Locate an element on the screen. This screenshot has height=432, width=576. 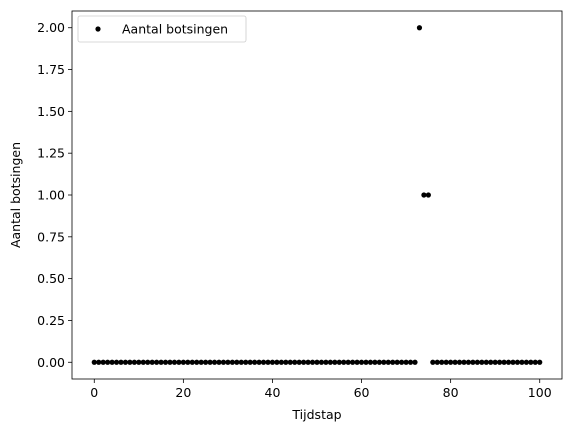
y-tick-label: 0.50 is located at coordinates (51, 278).